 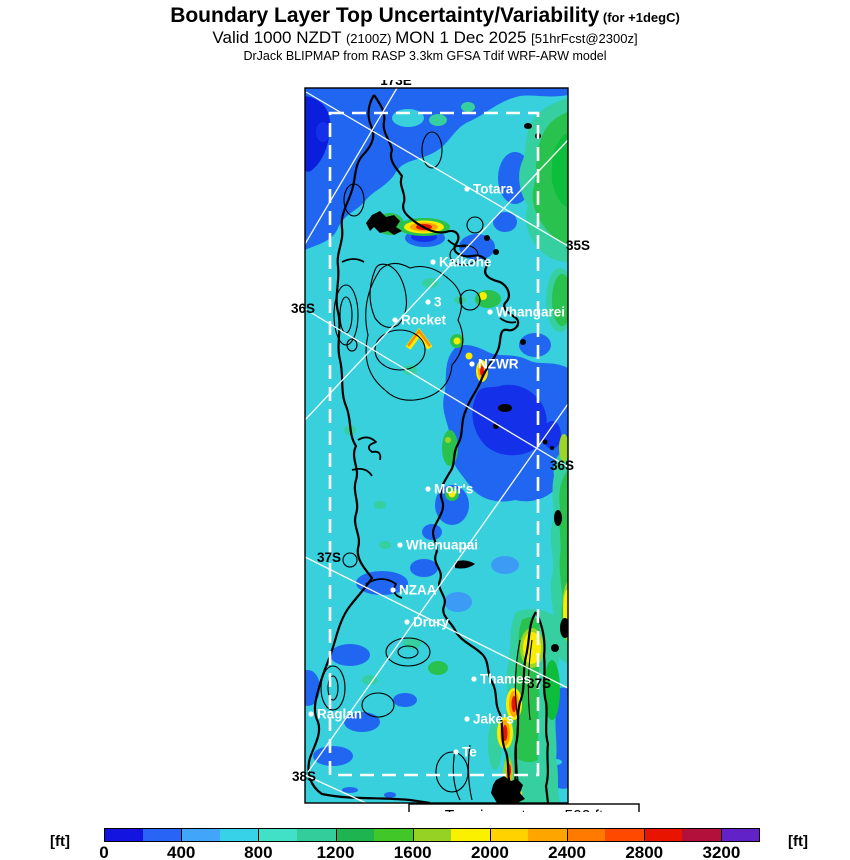 I want to click on site-label: Raglan, so click(x=339, y=714).